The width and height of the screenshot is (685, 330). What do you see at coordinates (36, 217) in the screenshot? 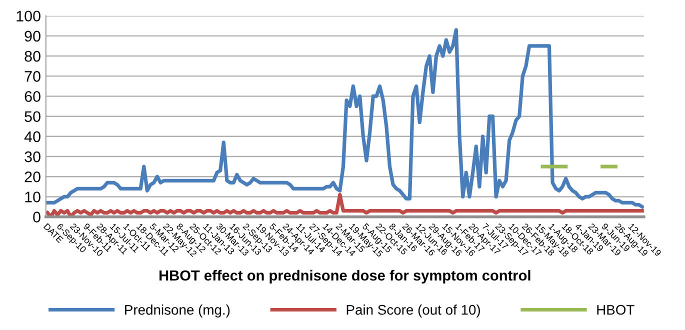
I see `y-tick-label: 0` at bounding box center [36, 217].